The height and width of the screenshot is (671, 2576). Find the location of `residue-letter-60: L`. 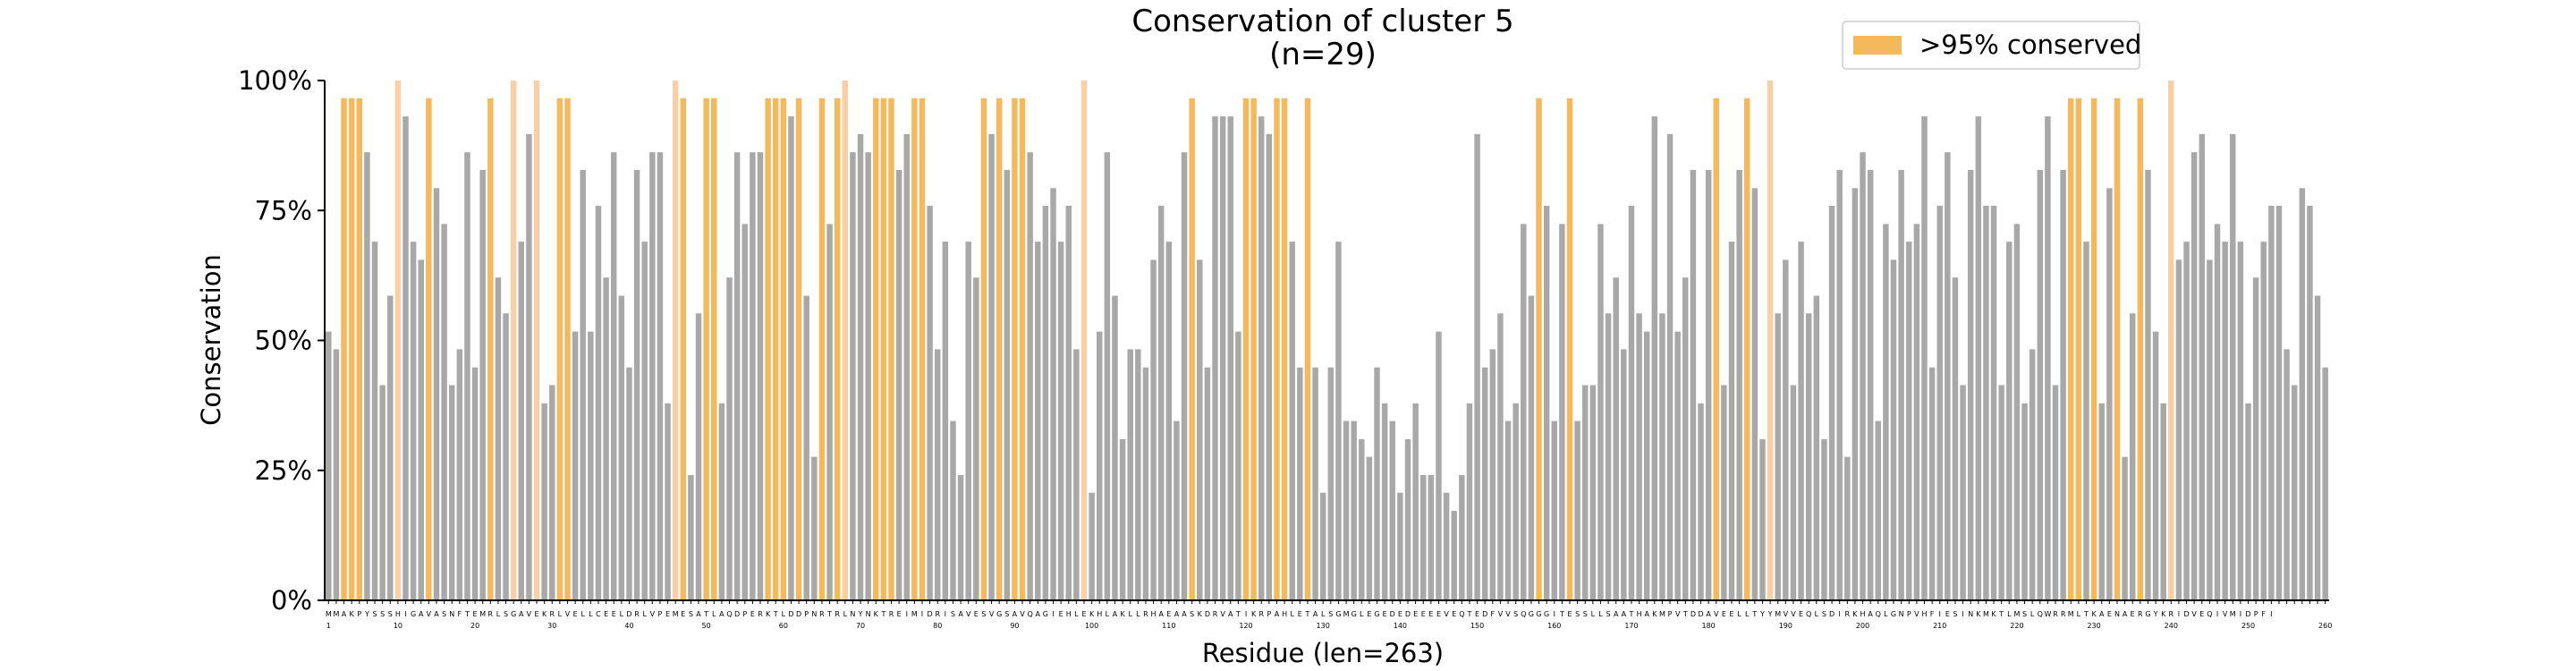

residue-letter-60: L is located at coordinates (784, 614).